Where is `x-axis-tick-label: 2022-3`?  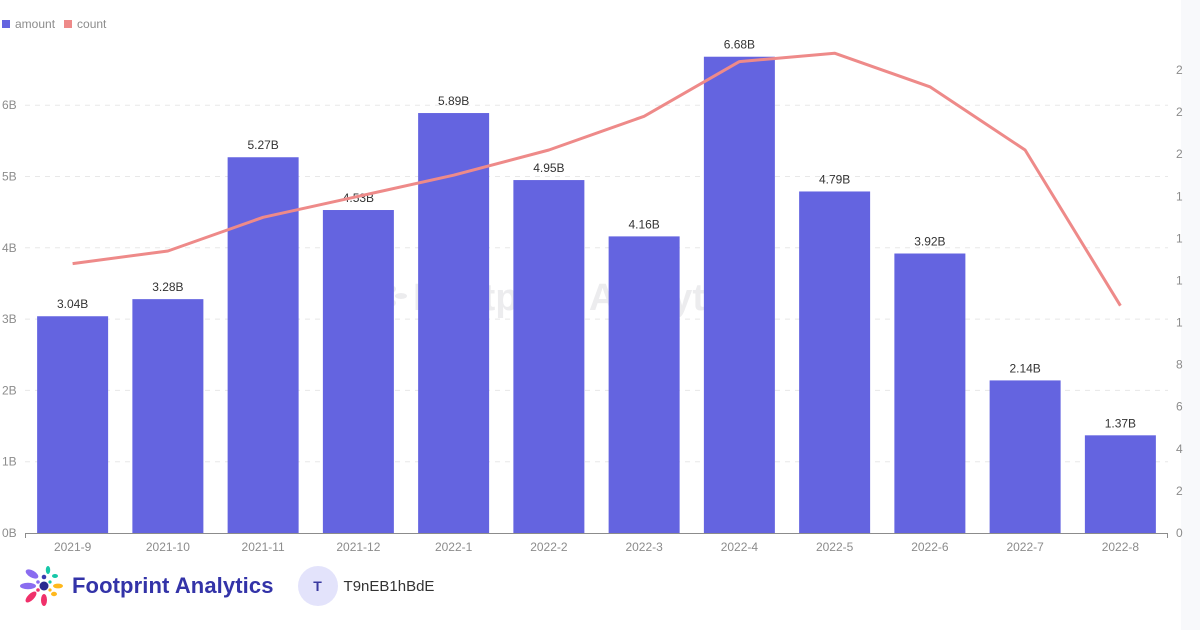 x-axis-tick-label: 2022-3 is located at coordinates (644, 547).